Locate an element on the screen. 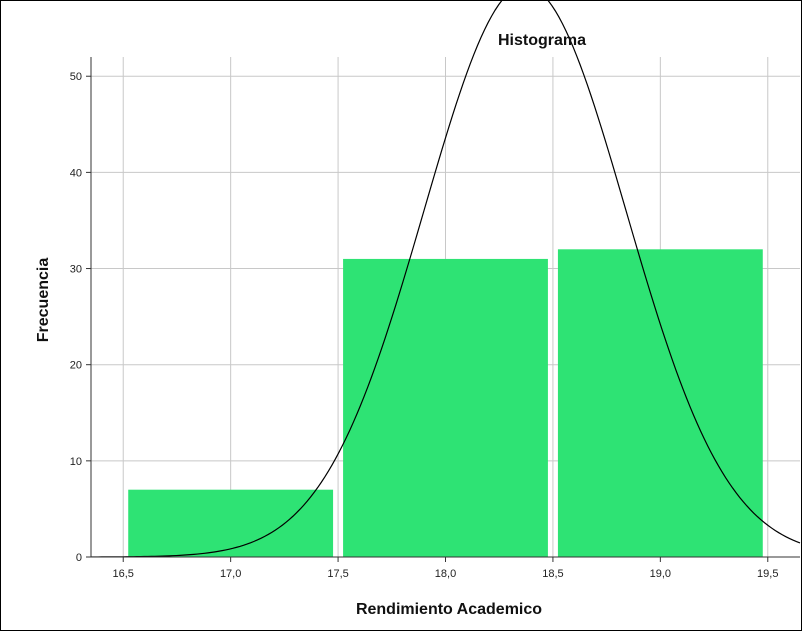 The width and height of the screenshot is (802, 631). x-tick-labels: 16,5 17,0 17,5 18,0 18,5 19,0 19,5 is located at coordinates (446, 574).